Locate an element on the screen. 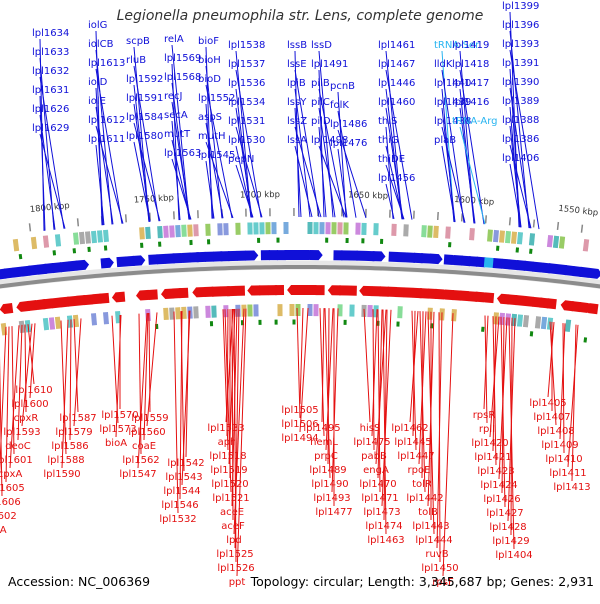 Image resolution: width=600 pixels, height=604 pixels. top-gene-label: lpl1626 is located at coordinates (50, 109).